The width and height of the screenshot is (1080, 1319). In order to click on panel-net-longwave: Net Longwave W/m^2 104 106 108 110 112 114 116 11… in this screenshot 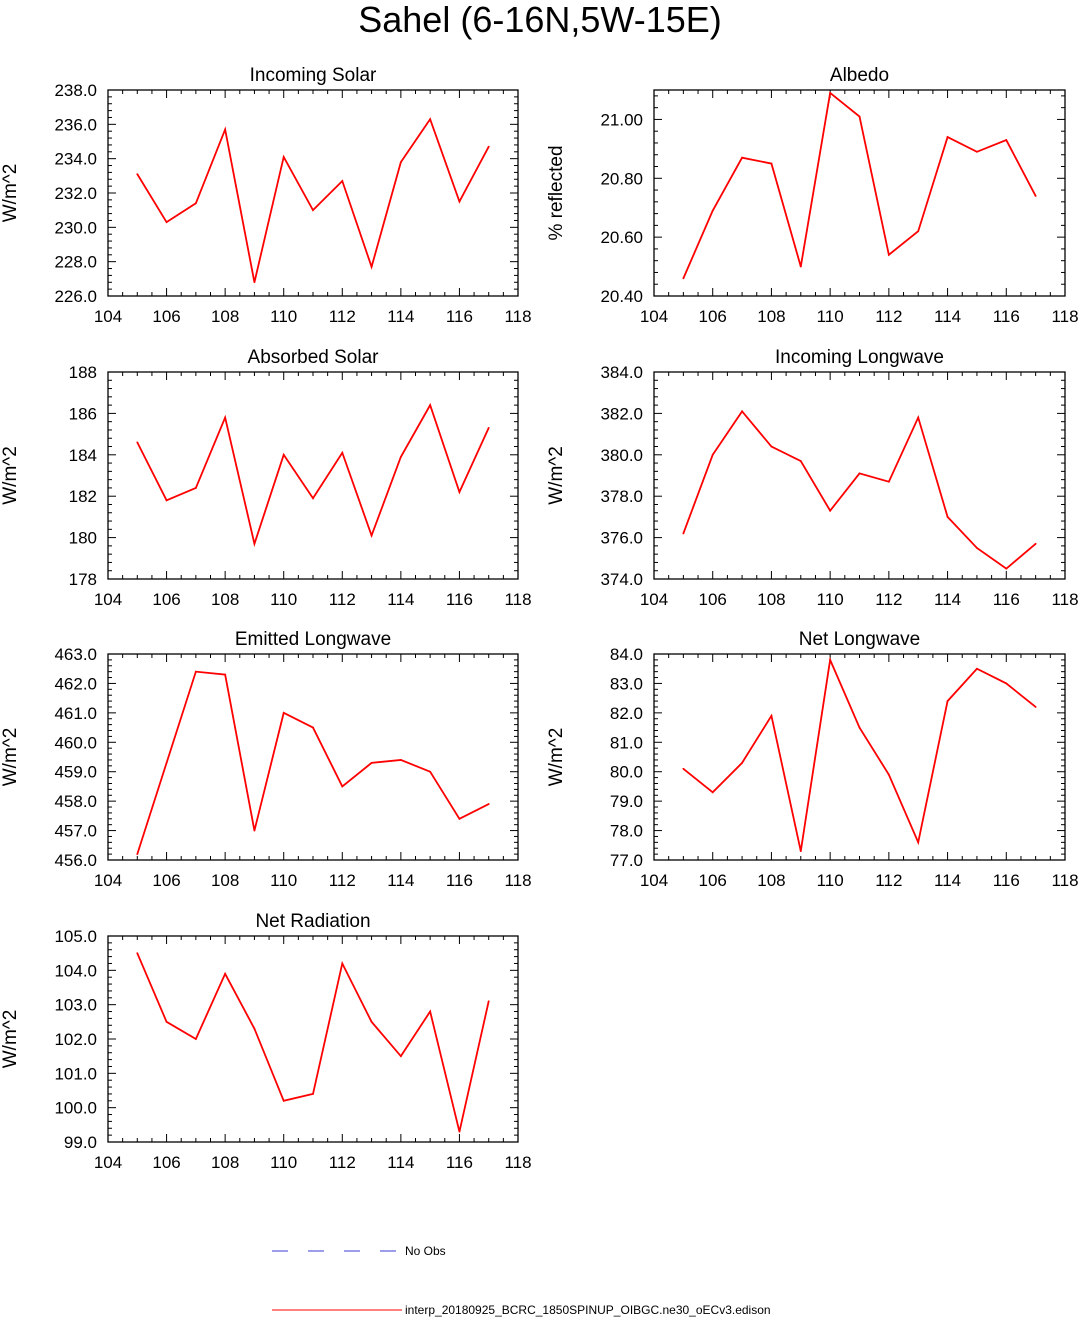, I will do `click(812, 759)`.